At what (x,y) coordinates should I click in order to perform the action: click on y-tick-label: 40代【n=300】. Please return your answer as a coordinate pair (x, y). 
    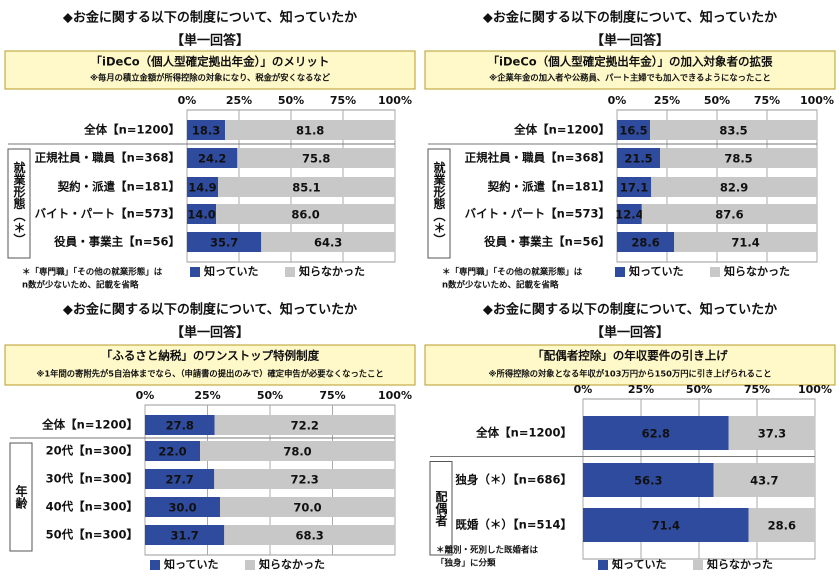
    Looking at the image, I should click on (92, 507).